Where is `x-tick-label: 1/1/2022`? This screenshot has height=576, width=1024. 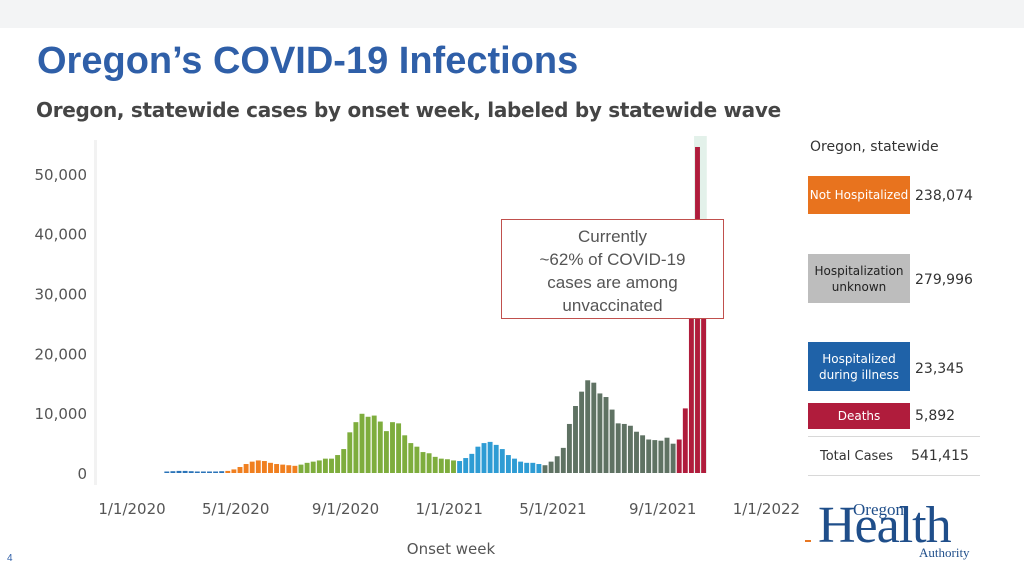 x-tick-label: 1/1/2022 is located at coordinates (766, 509).